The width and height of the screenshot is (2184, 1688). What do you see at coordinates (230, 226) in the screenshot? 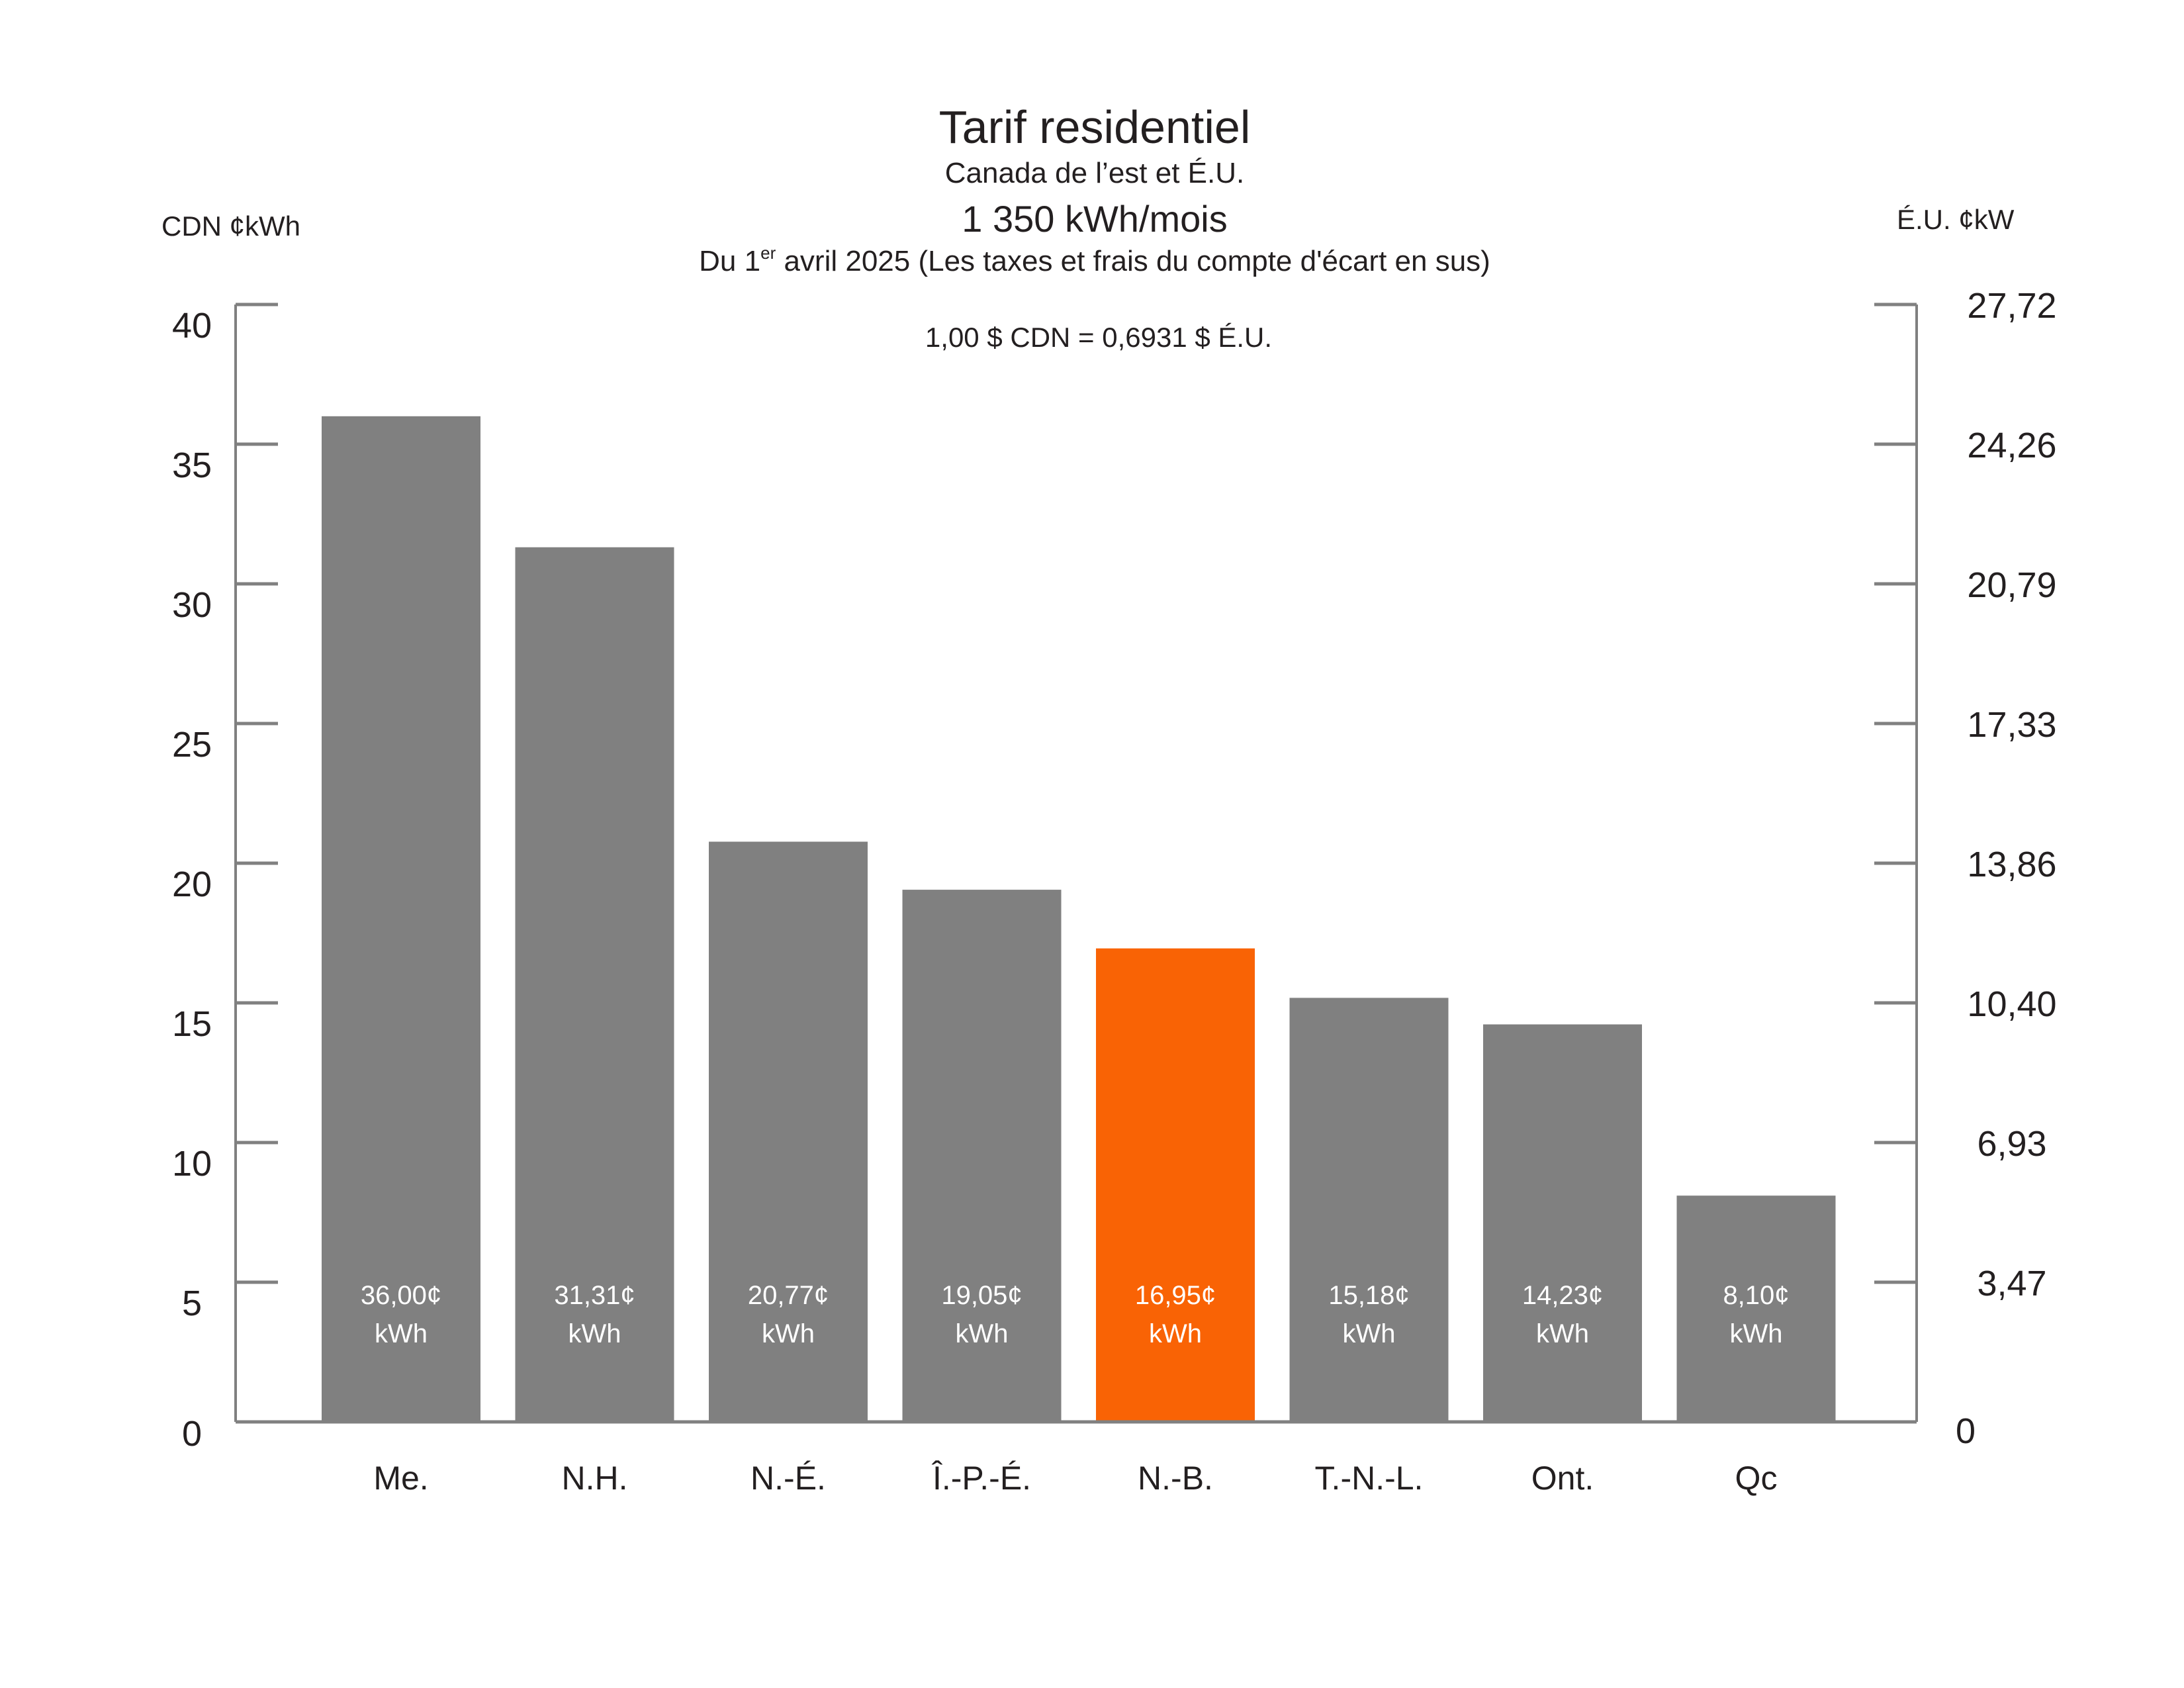
I see `left-axis-label: CDN ¢kWh` at bounding box center [230, 226].